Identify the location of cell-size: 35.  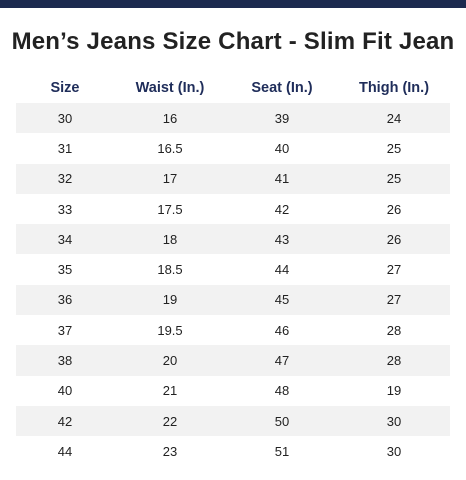
(65, 270).